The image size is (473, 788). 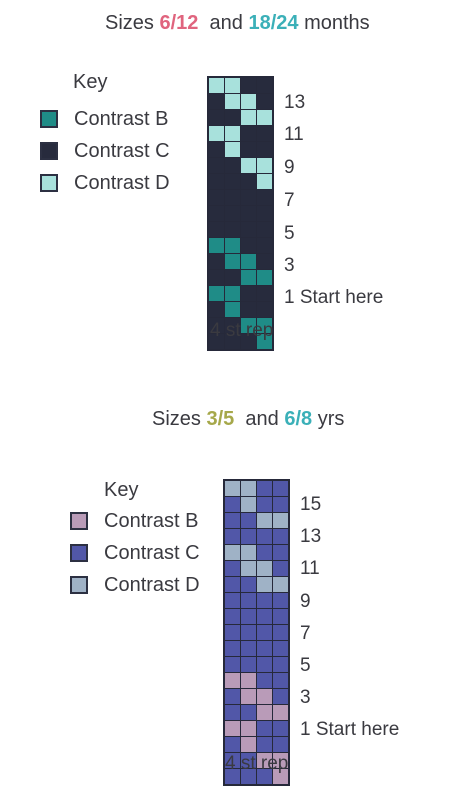 What do you see at coordinates (105, 119) in the screenshot?
I see `key-item-contrast-b: Contrast B` at bounding box center [105, 119].